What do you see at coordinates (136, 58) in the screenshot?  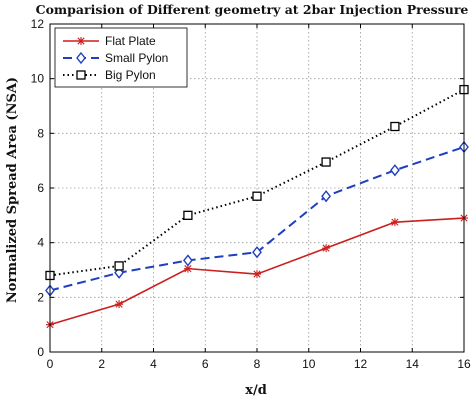 I see `legend-label: Small Pylon` at bounding box center [136, 58].